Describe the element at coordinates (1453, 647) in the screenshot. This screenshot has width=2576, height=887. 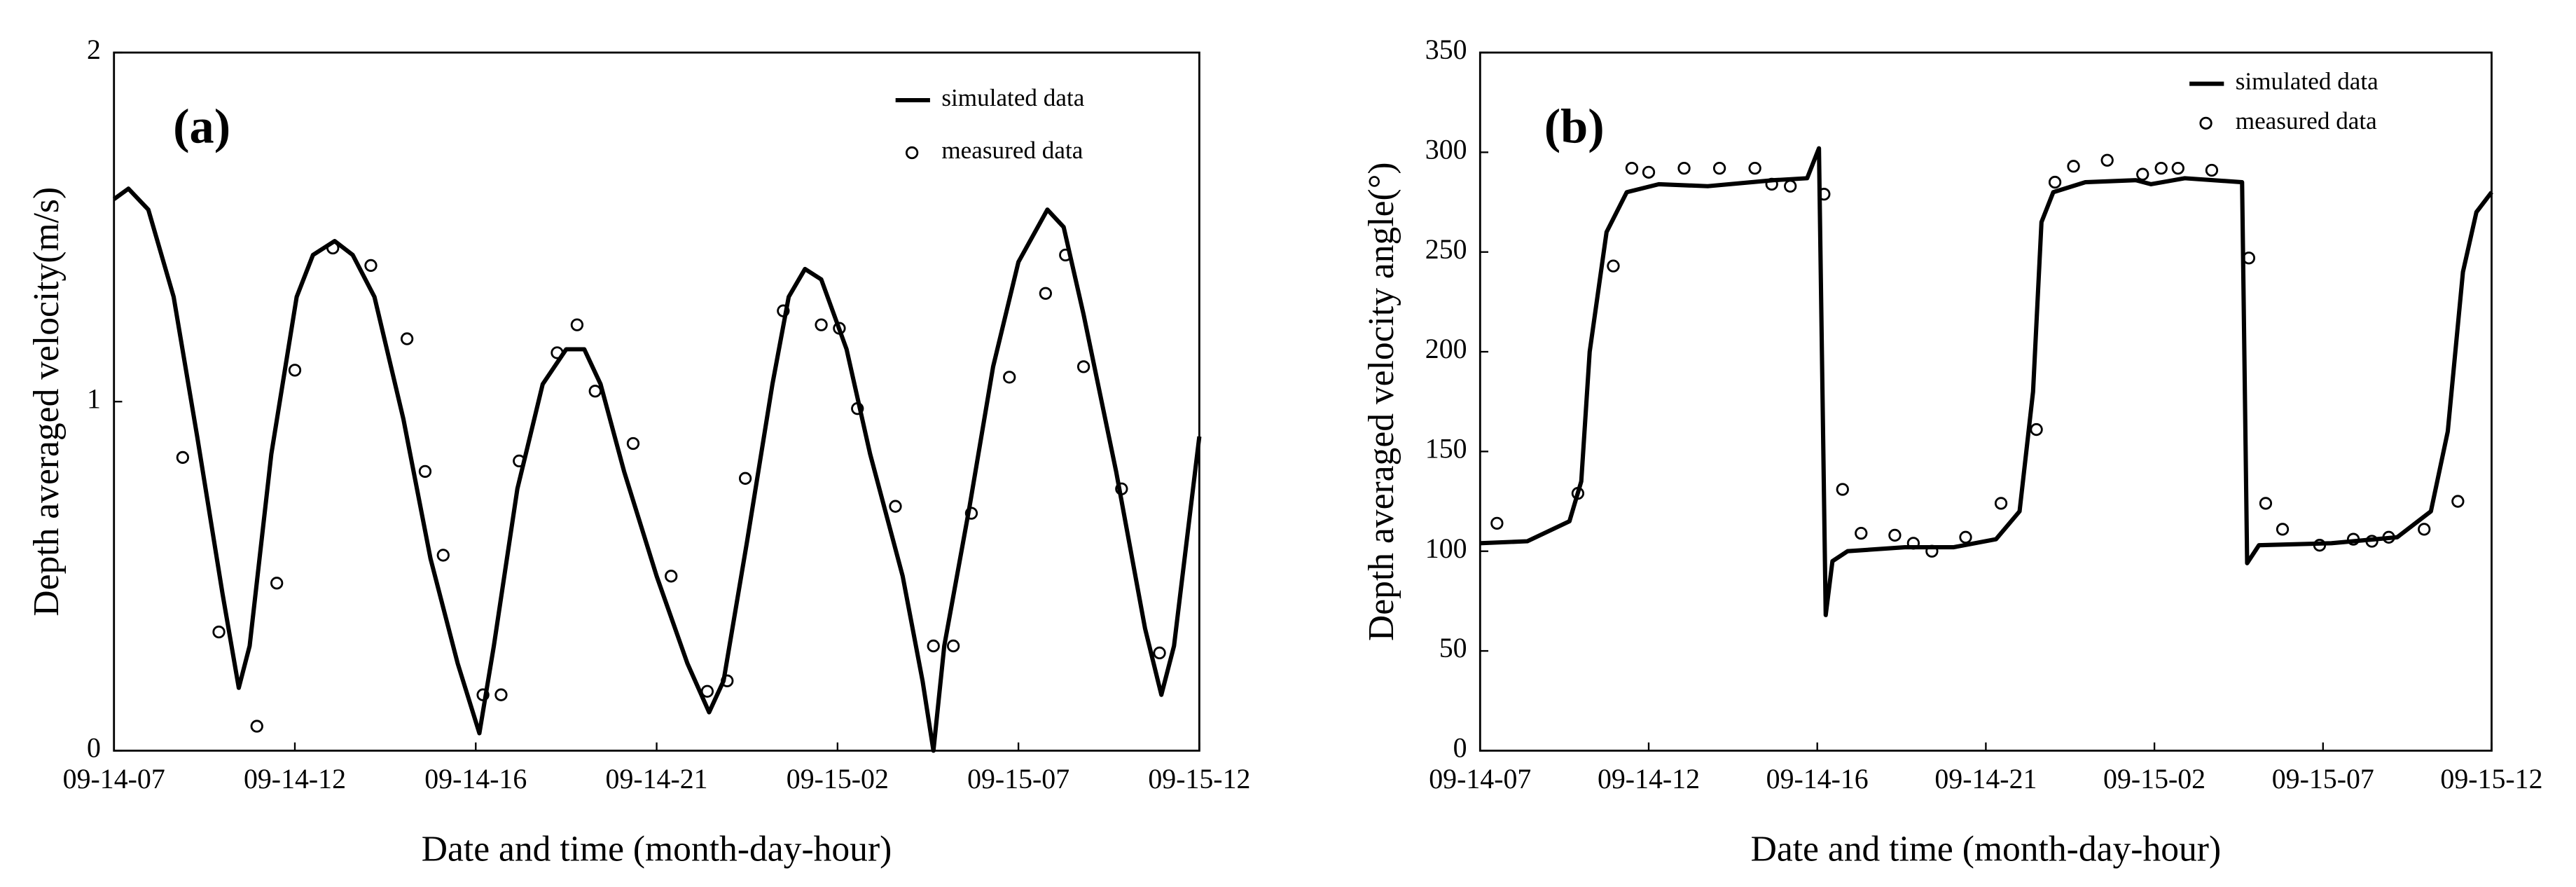
I see `y-tick-label: 50` at that location.